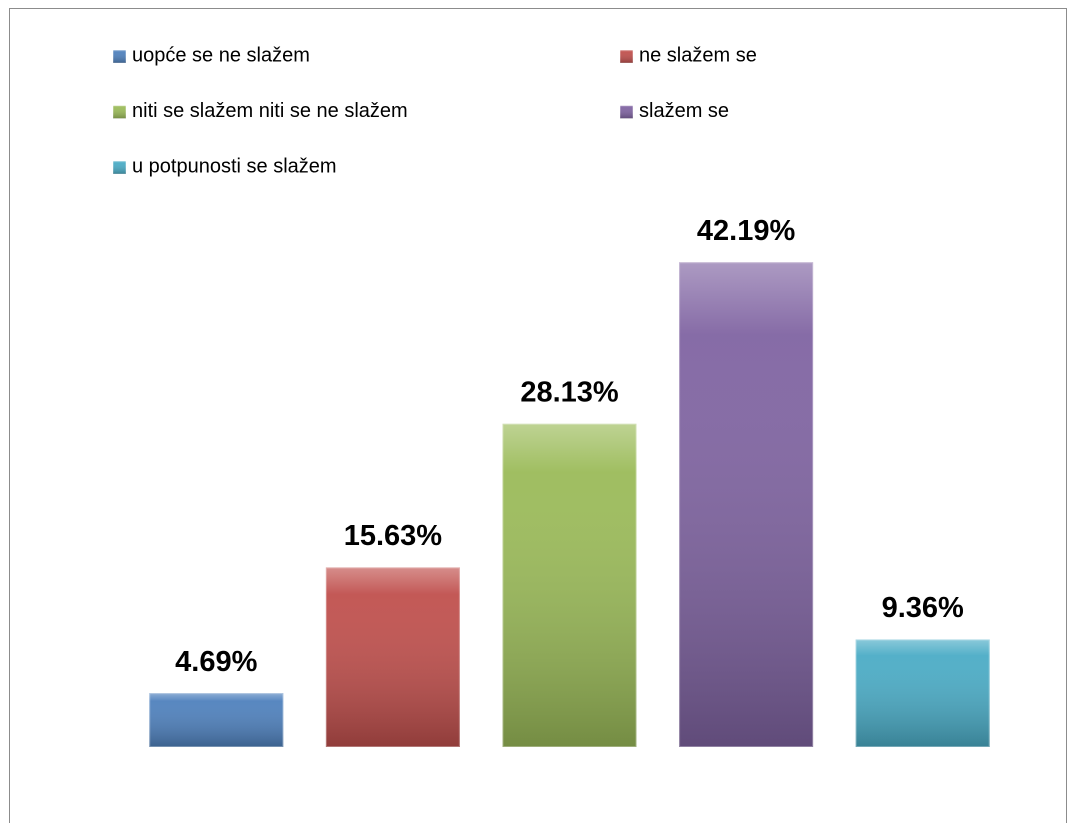  Describe the element at coordinates (221, 55) in the screenshot. I see `legend-label: uopće se ne slažem` at that location.